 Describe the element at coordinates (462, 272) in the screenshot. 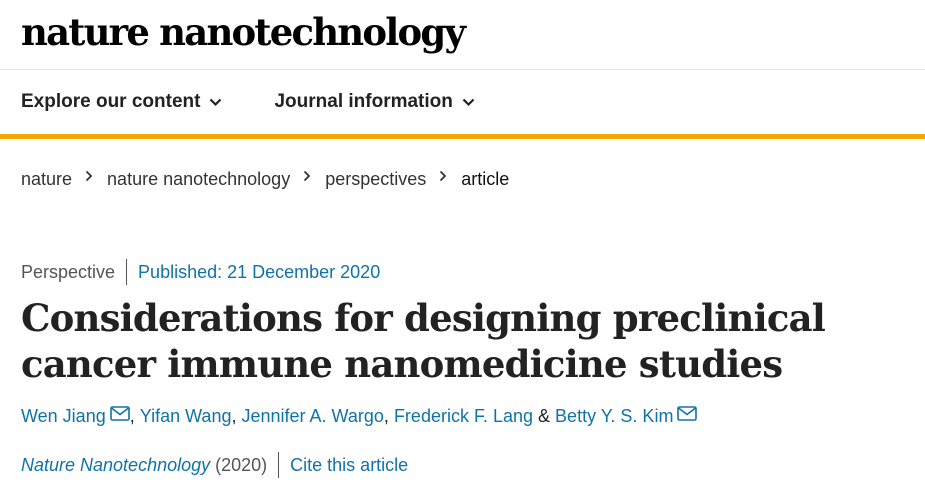

I see `article-meta: Perspective Published: 21 December 2020` at that location.